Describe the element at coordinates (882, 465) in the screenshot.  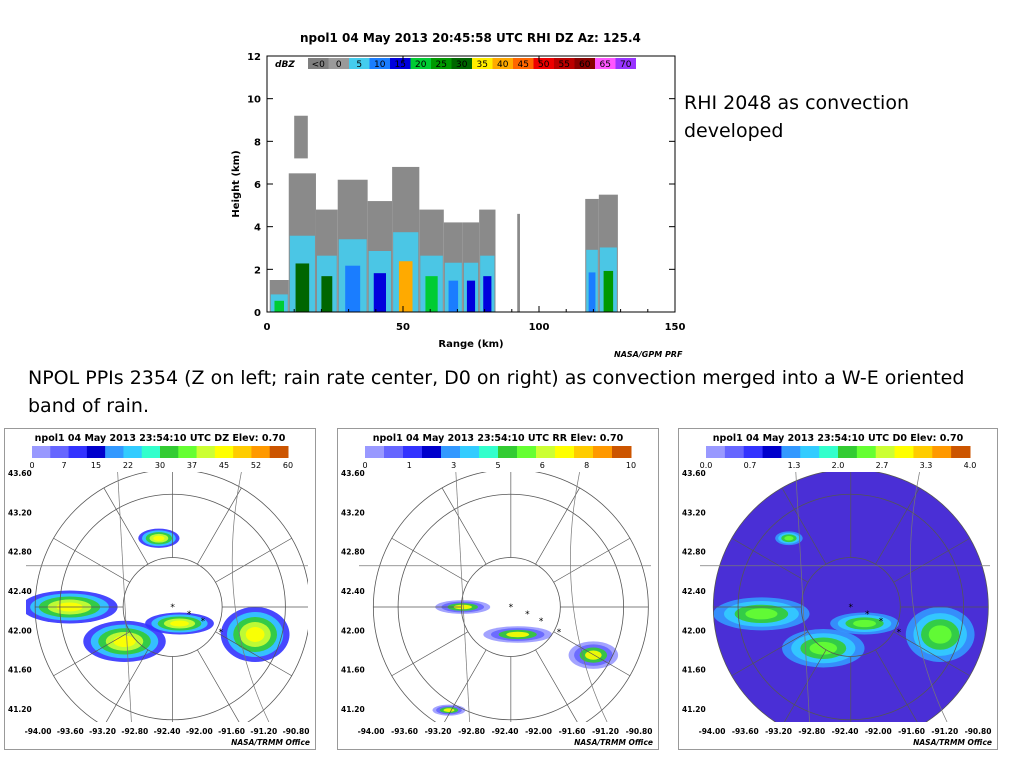
I see `ppi-scale-label: 2.7` at that location.